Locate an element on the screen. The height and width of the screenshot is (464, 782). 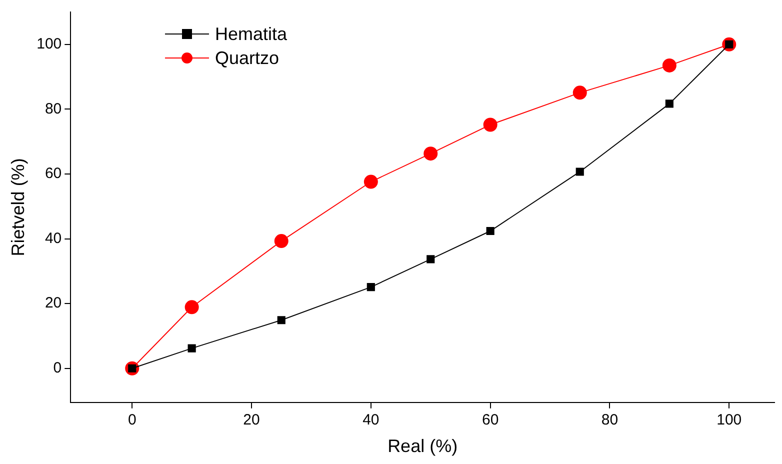
y-tick-label: 100 is located at coordinates (49, 44).